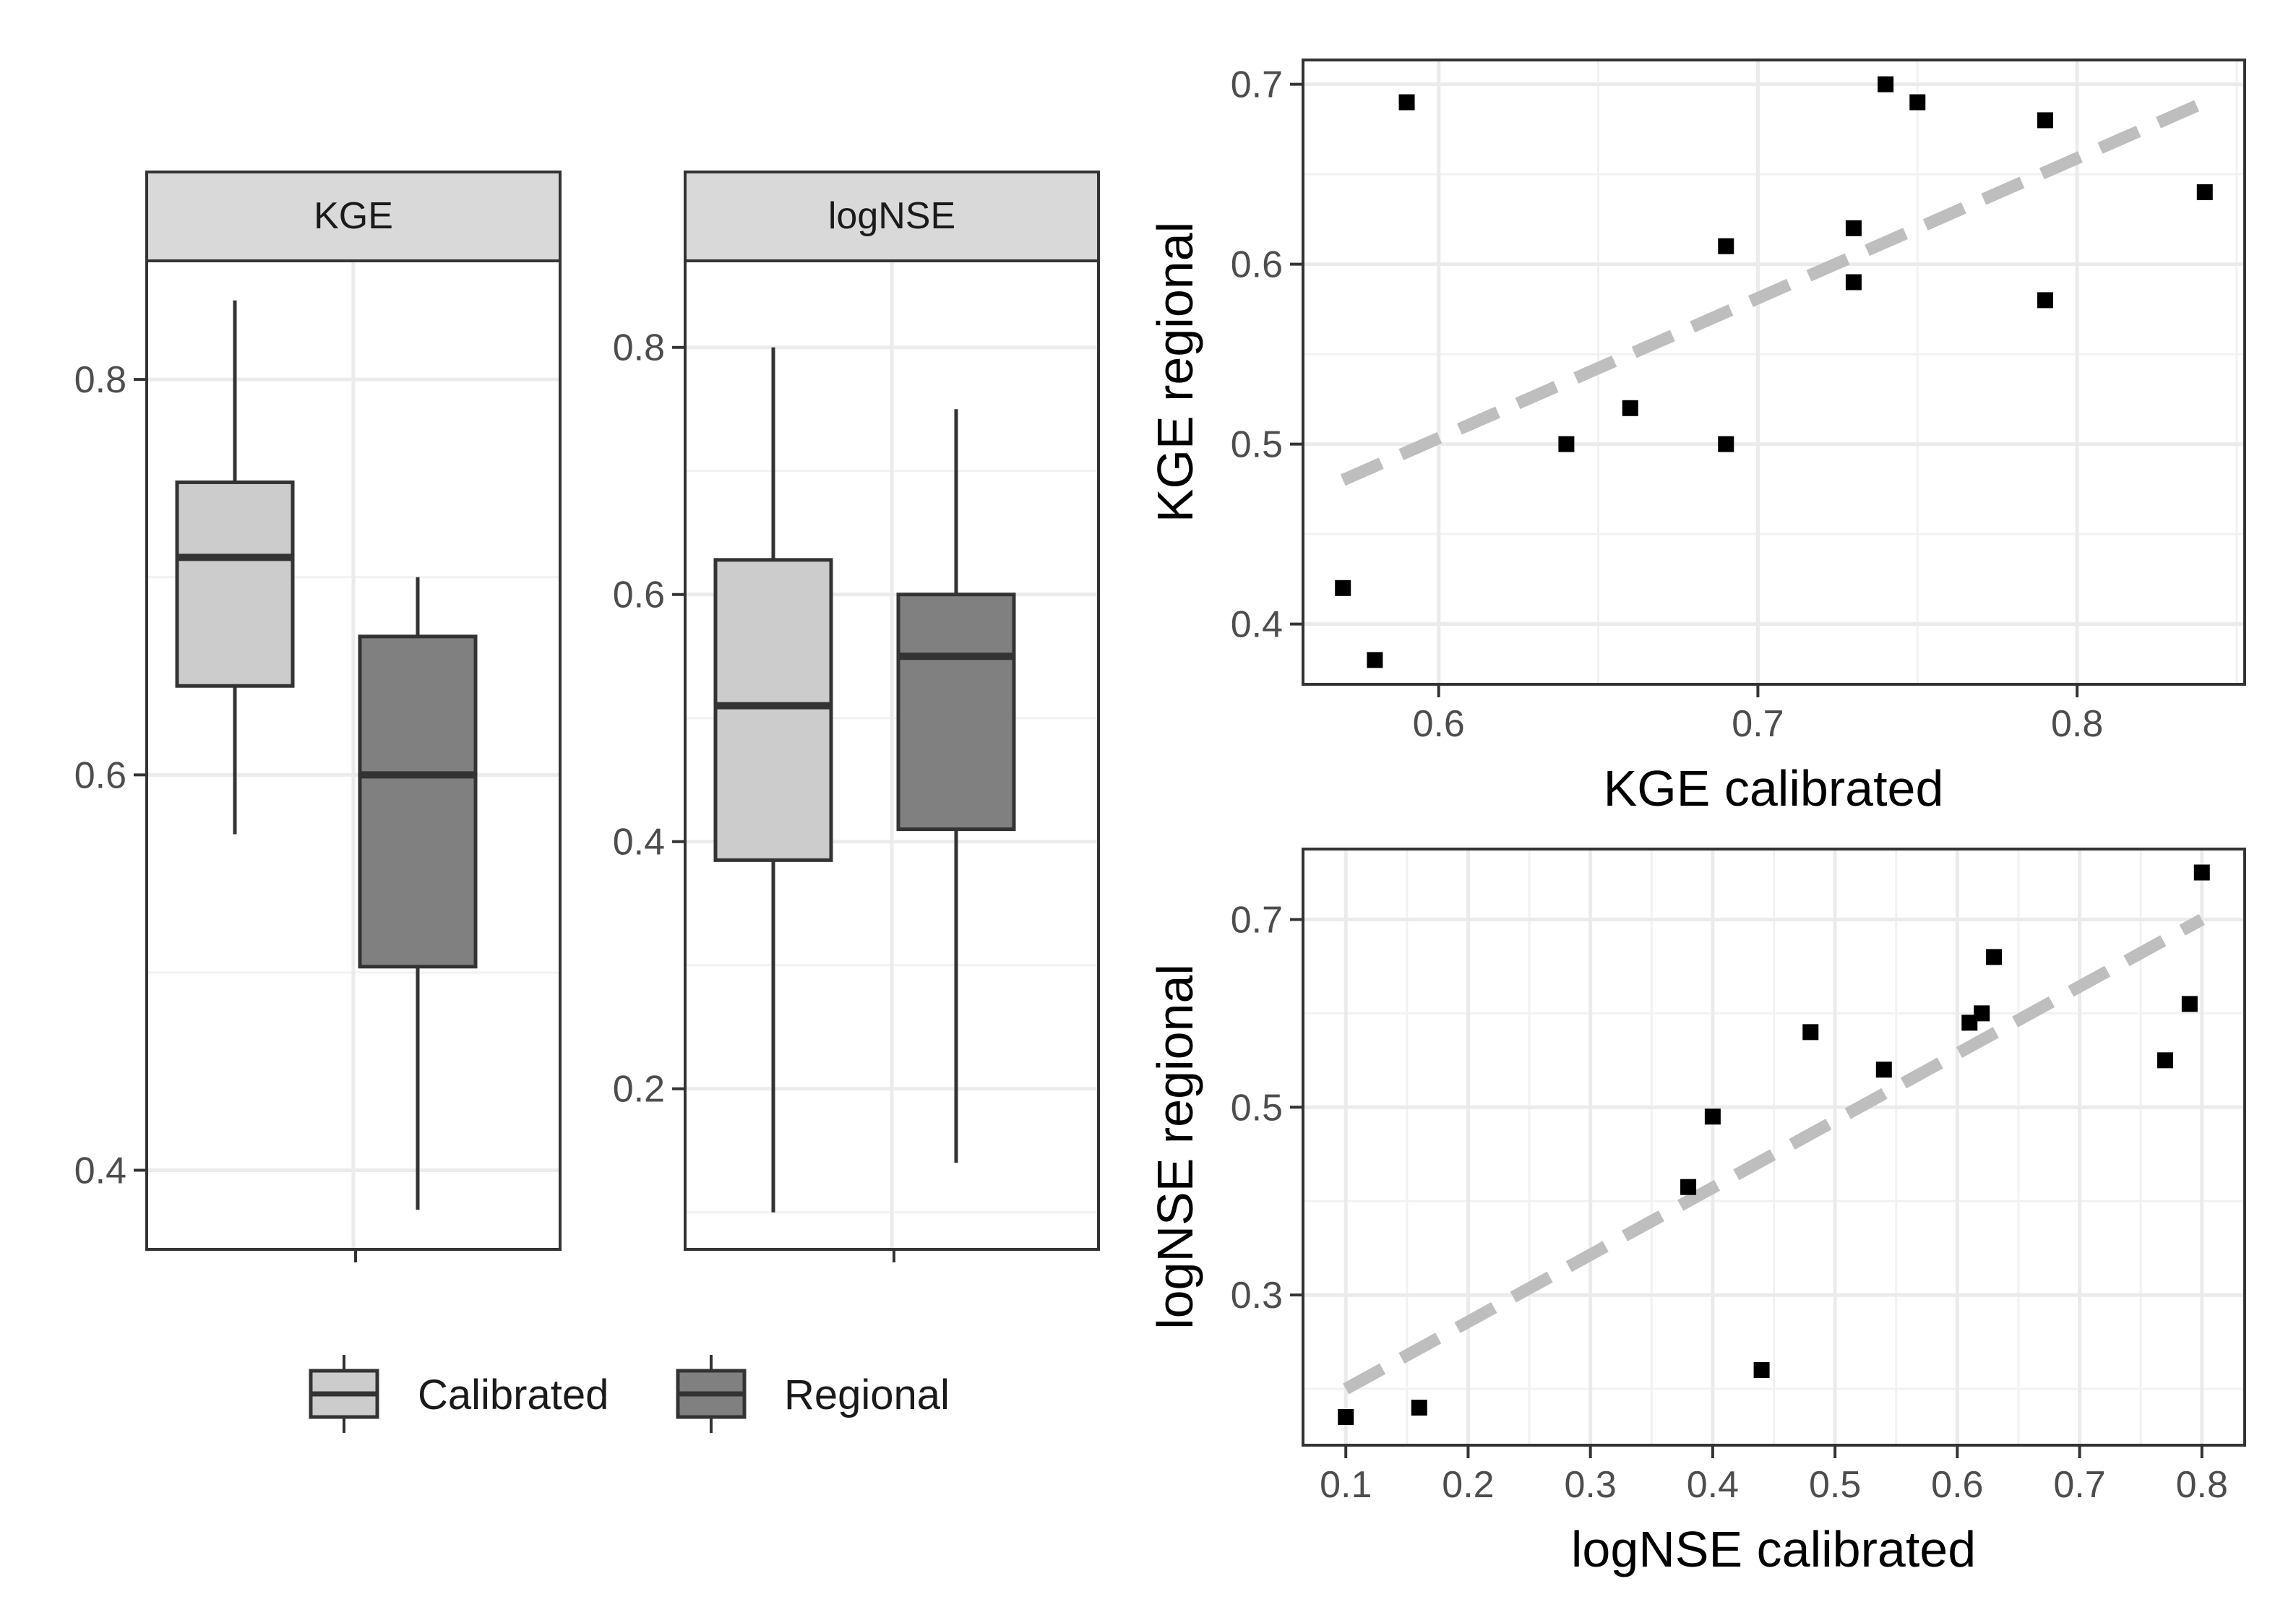  What do you see at coordinates (1773, 1549) in the screenshot?
I see `x-axis-title: logNSE calibrated` at bounding box center [1773, 1549].